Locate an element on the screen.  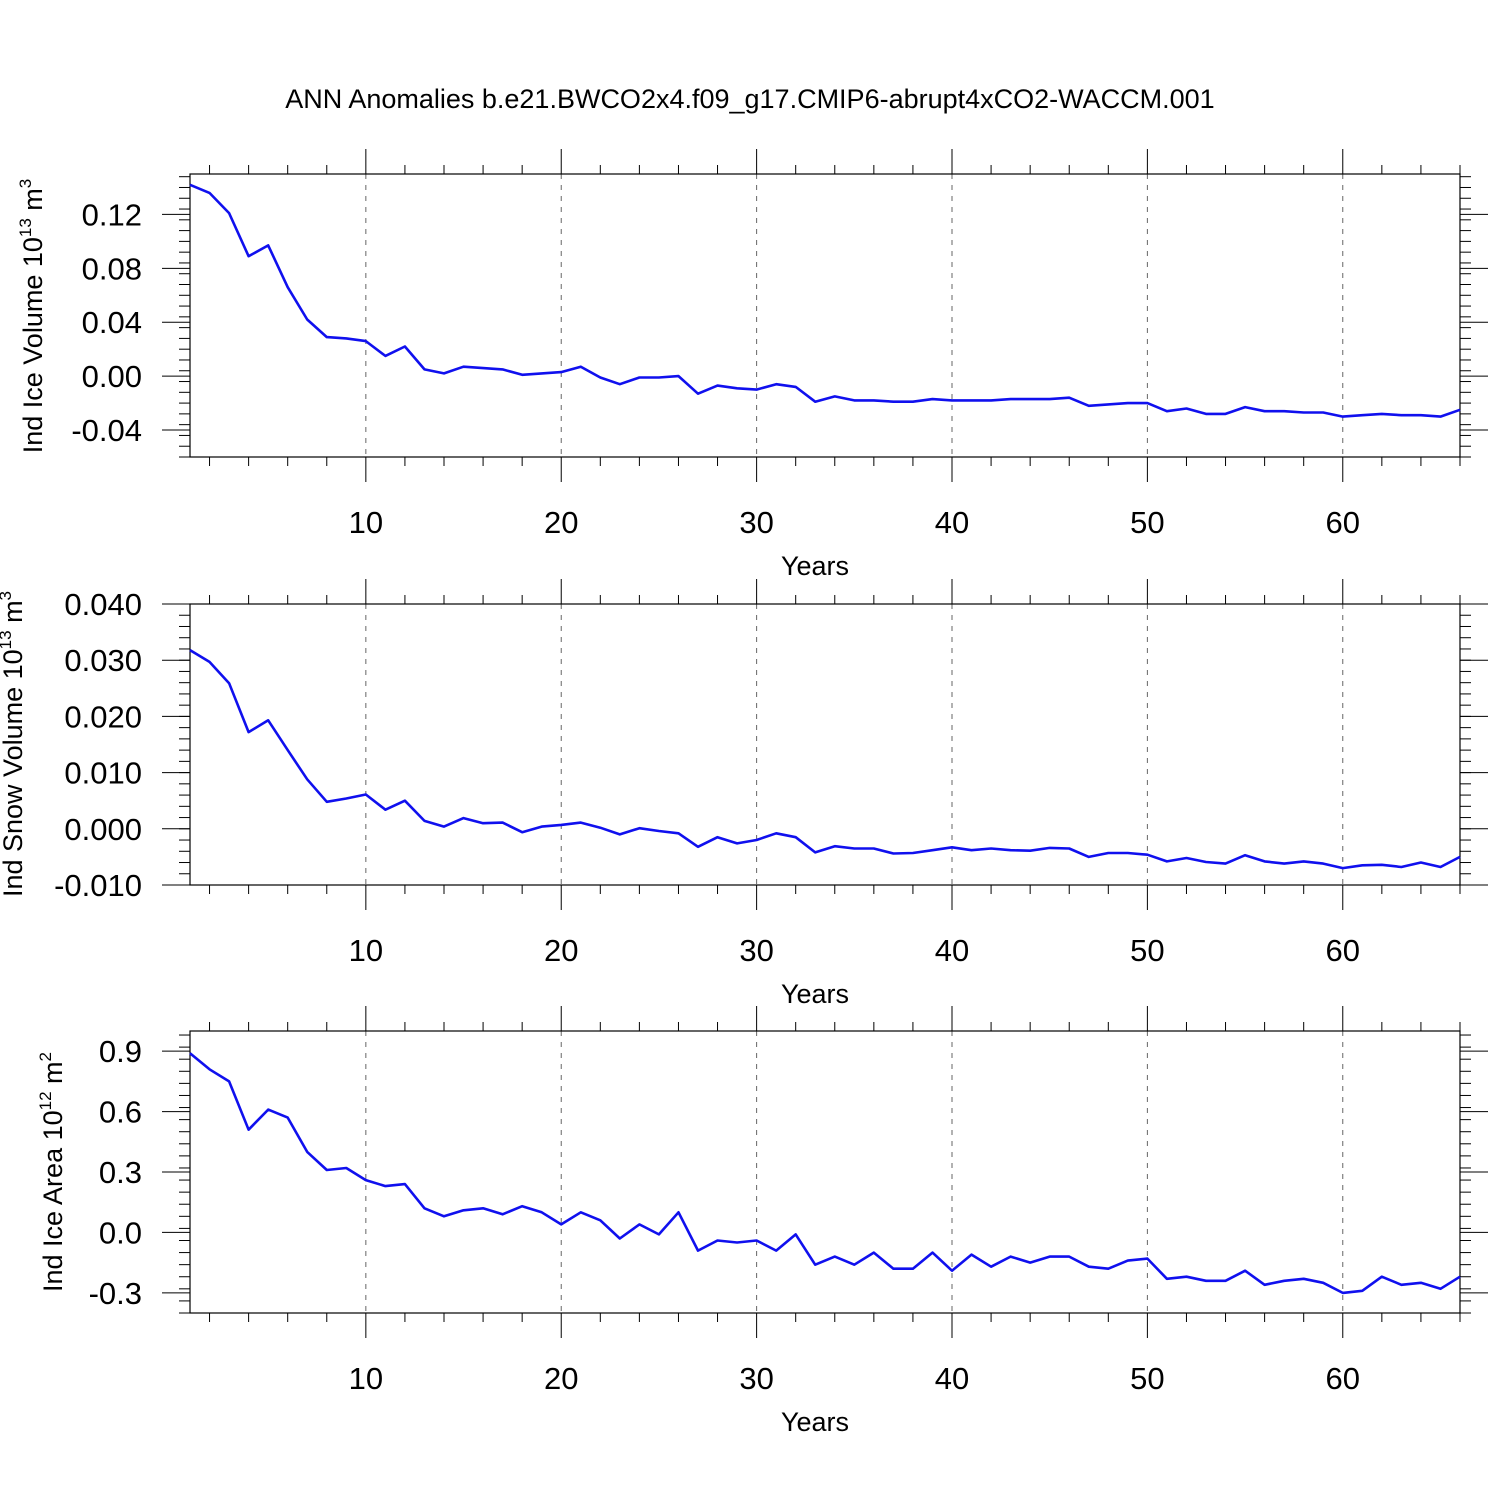
y-tick-label: 0.00 is located at coordinates (112, 376).